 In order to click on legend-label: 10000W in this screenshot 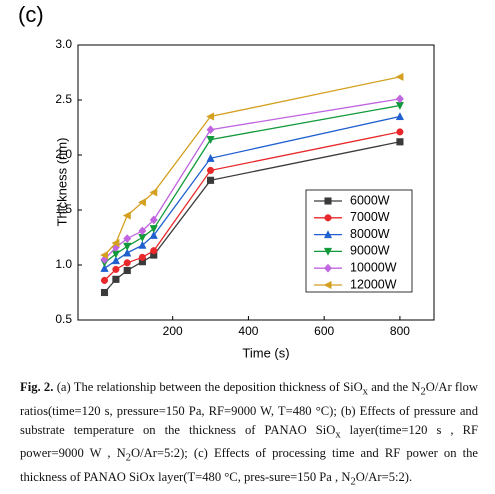, I will do `click(373, 267)`.